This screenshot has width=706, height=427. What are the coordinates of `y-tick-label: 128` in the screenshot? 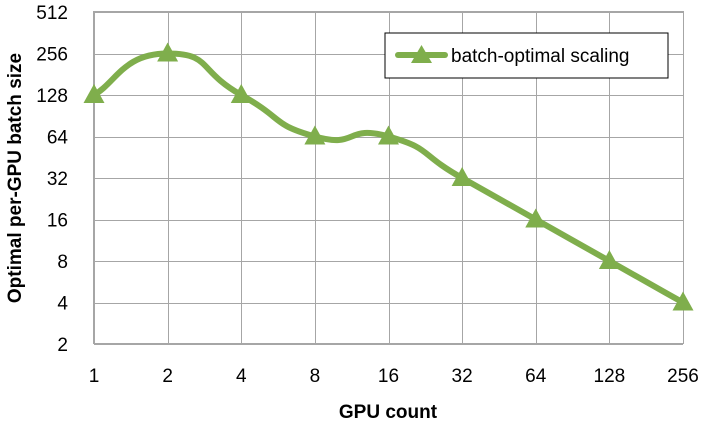 It's located at (52, 96).